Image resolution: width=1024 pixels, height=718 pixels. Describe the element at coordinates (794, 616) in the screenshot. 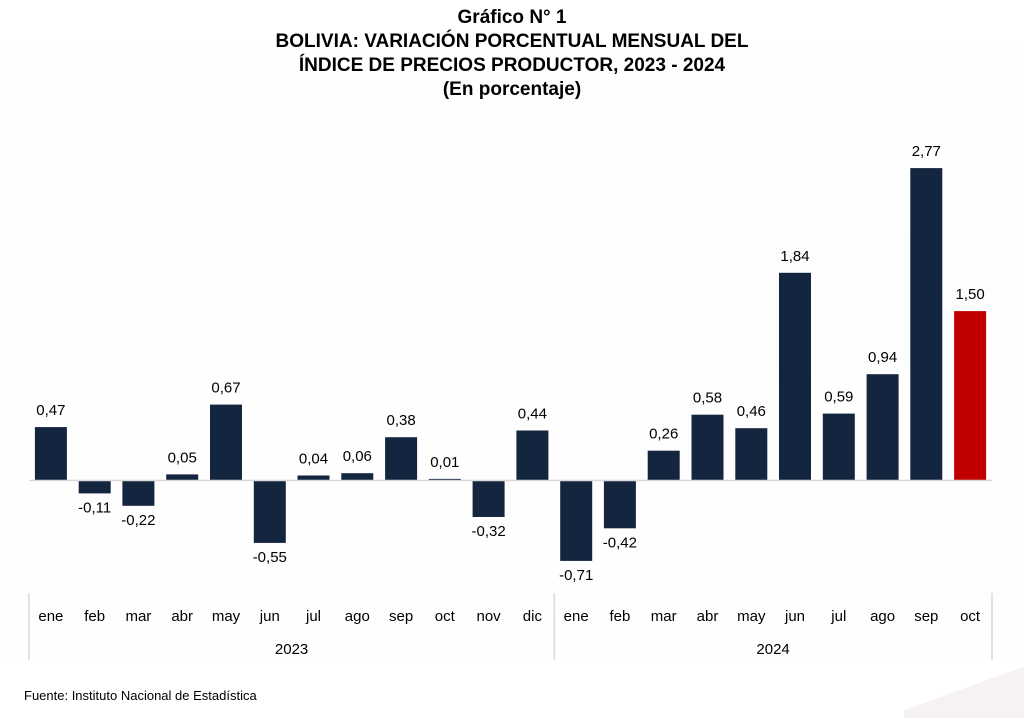

I see `category-label-17: jun` at that location.